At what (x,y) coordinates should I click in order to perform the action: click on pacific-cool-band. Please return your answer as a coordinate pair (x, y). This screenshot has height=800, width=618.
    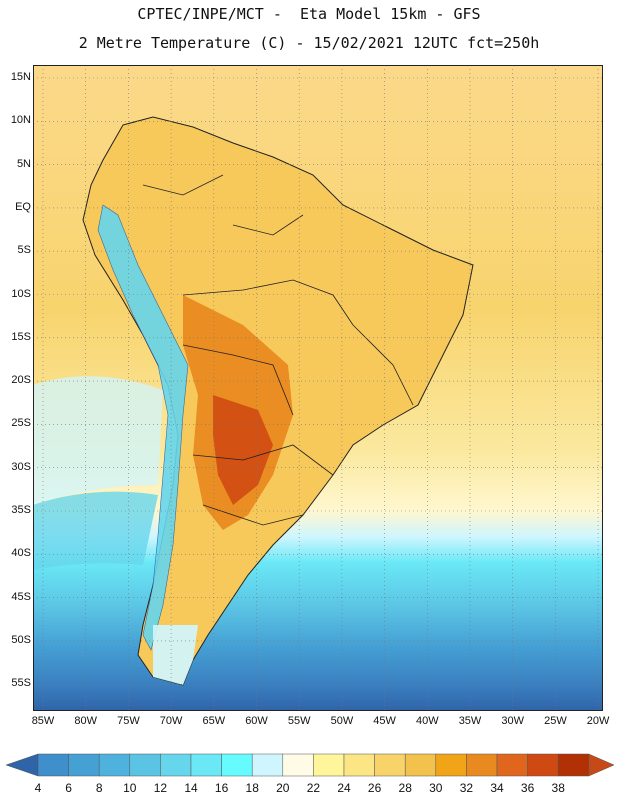
    Looking at the image, I should click on (98, 440).